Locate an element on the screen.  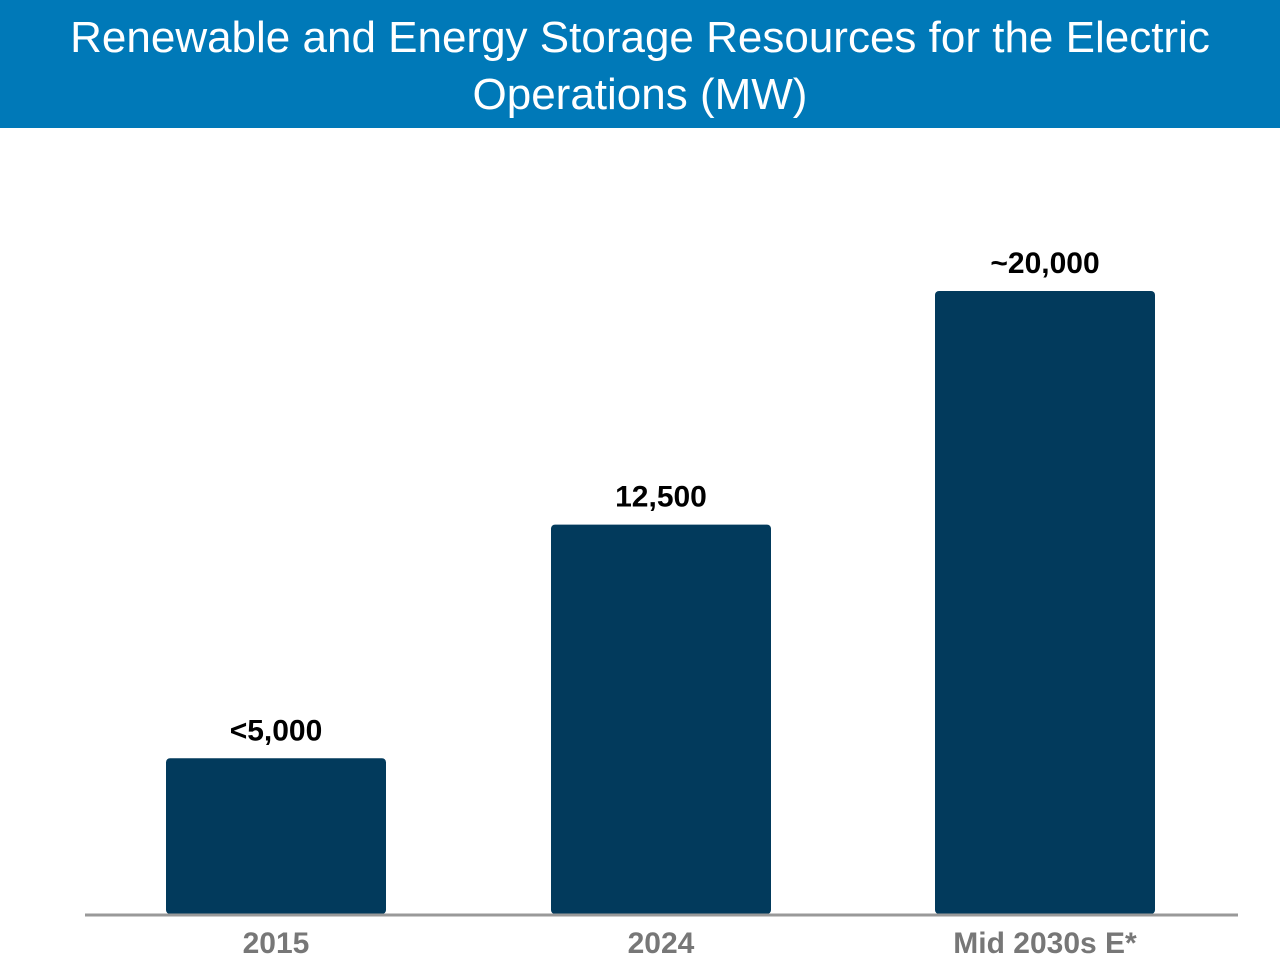
data-label-1: 12,500 is located at coordinates (661, 497).